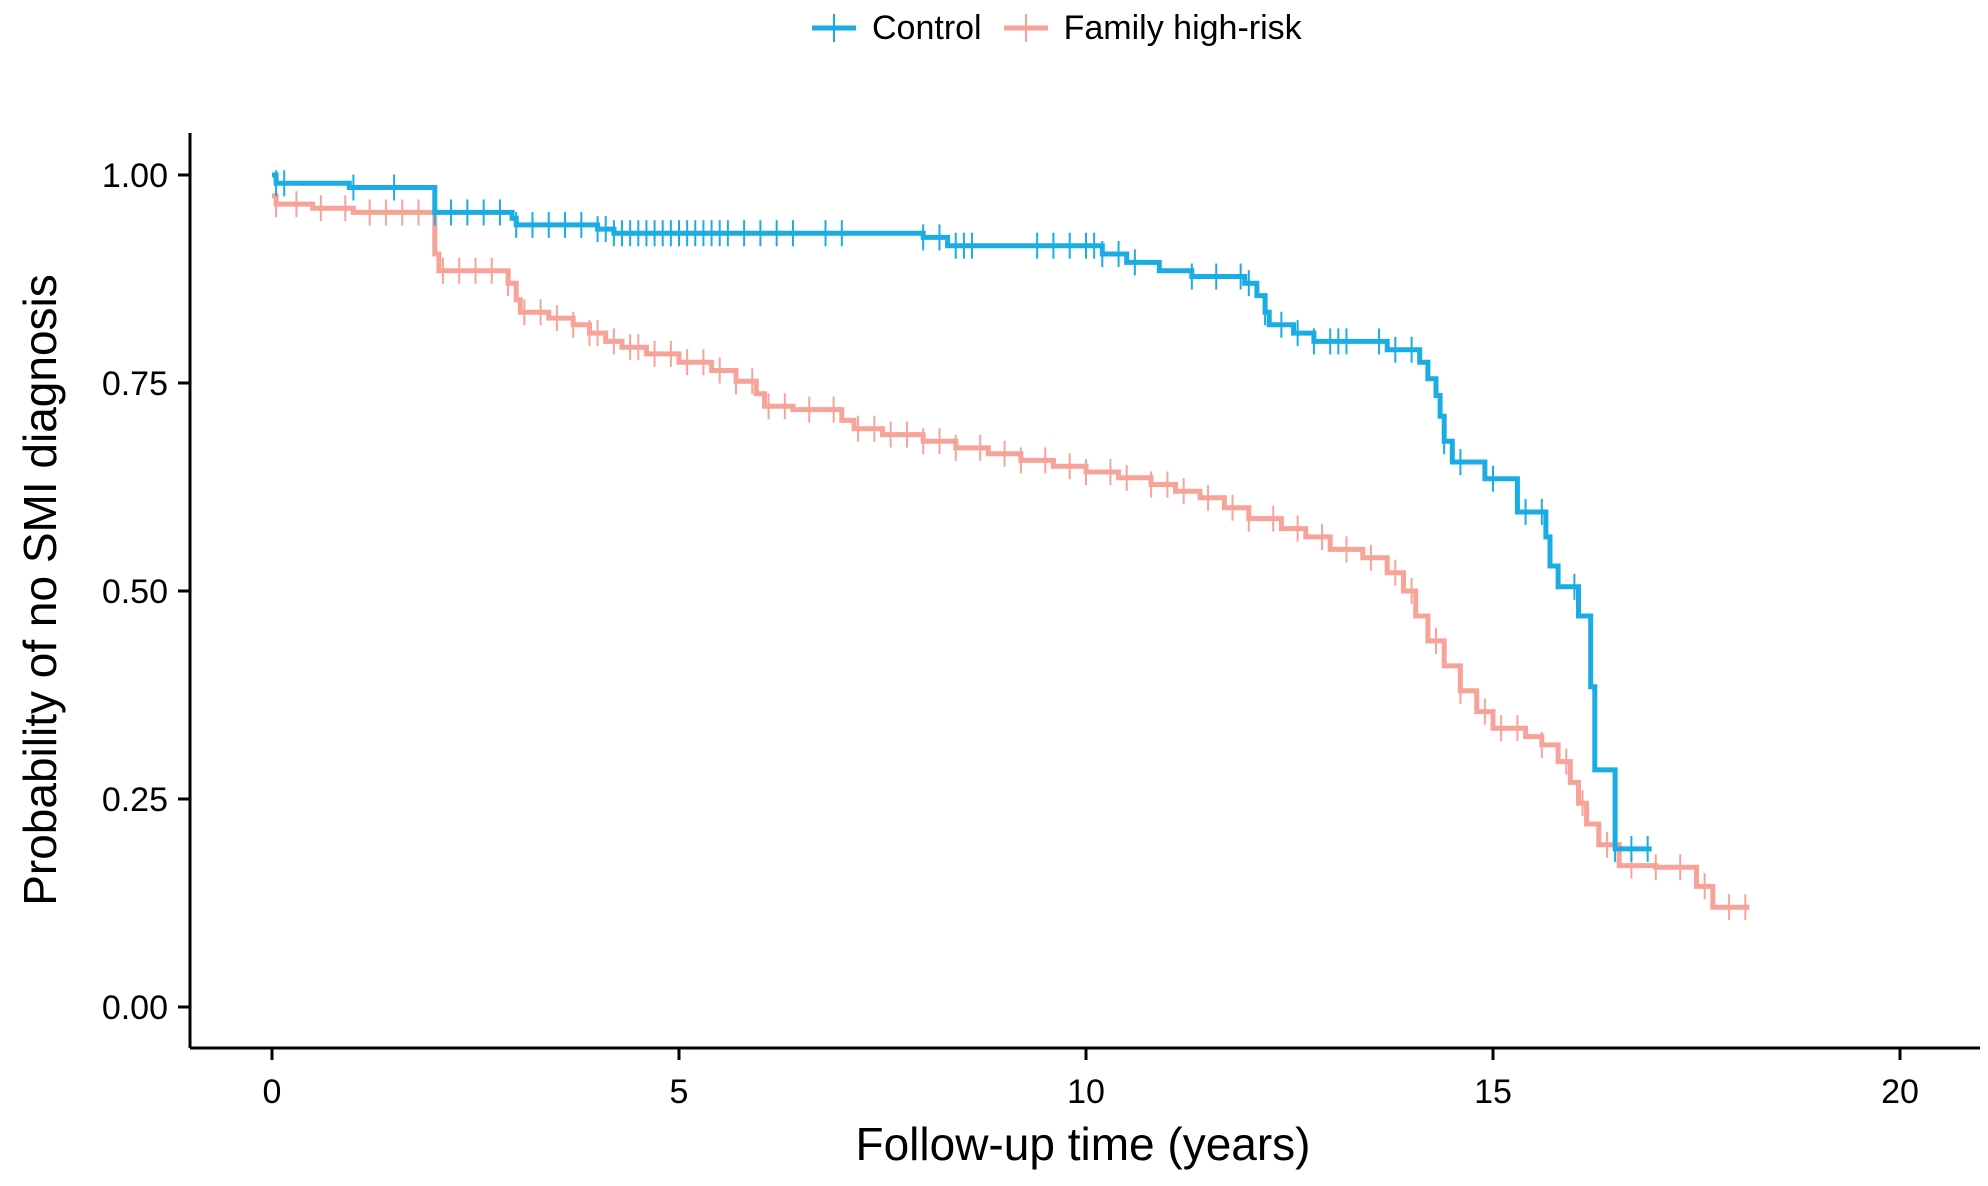  I want to click on x-tick-label: 10, so click(1086, 1092).